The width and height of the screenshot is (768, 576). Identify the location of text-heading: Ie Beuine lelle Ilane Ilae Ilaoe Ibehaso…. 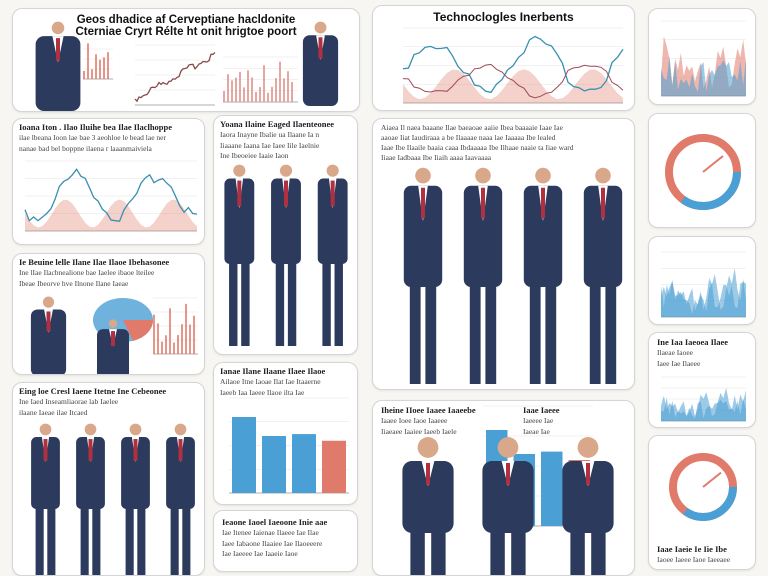
(94, 262).